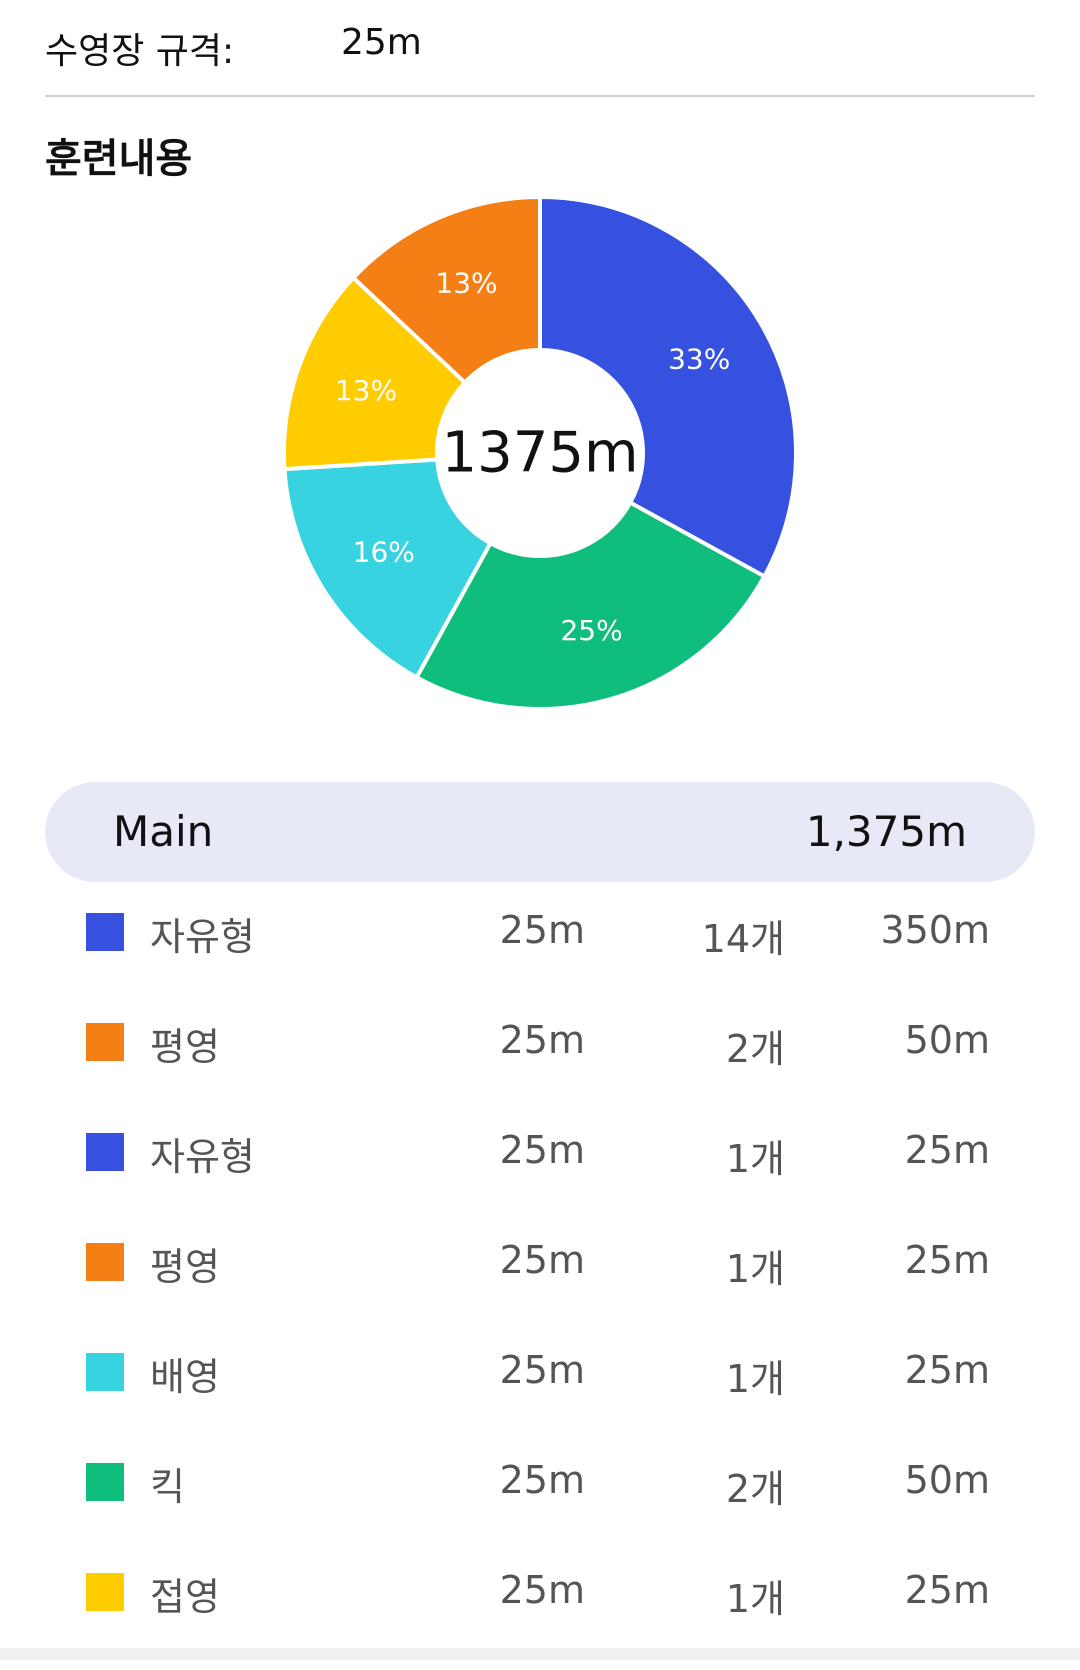 The image size is (1080, 1670). I want to click on donut-chart-svg: 33% 25% 16% 13% 13% 1375m, so click(540, 452).